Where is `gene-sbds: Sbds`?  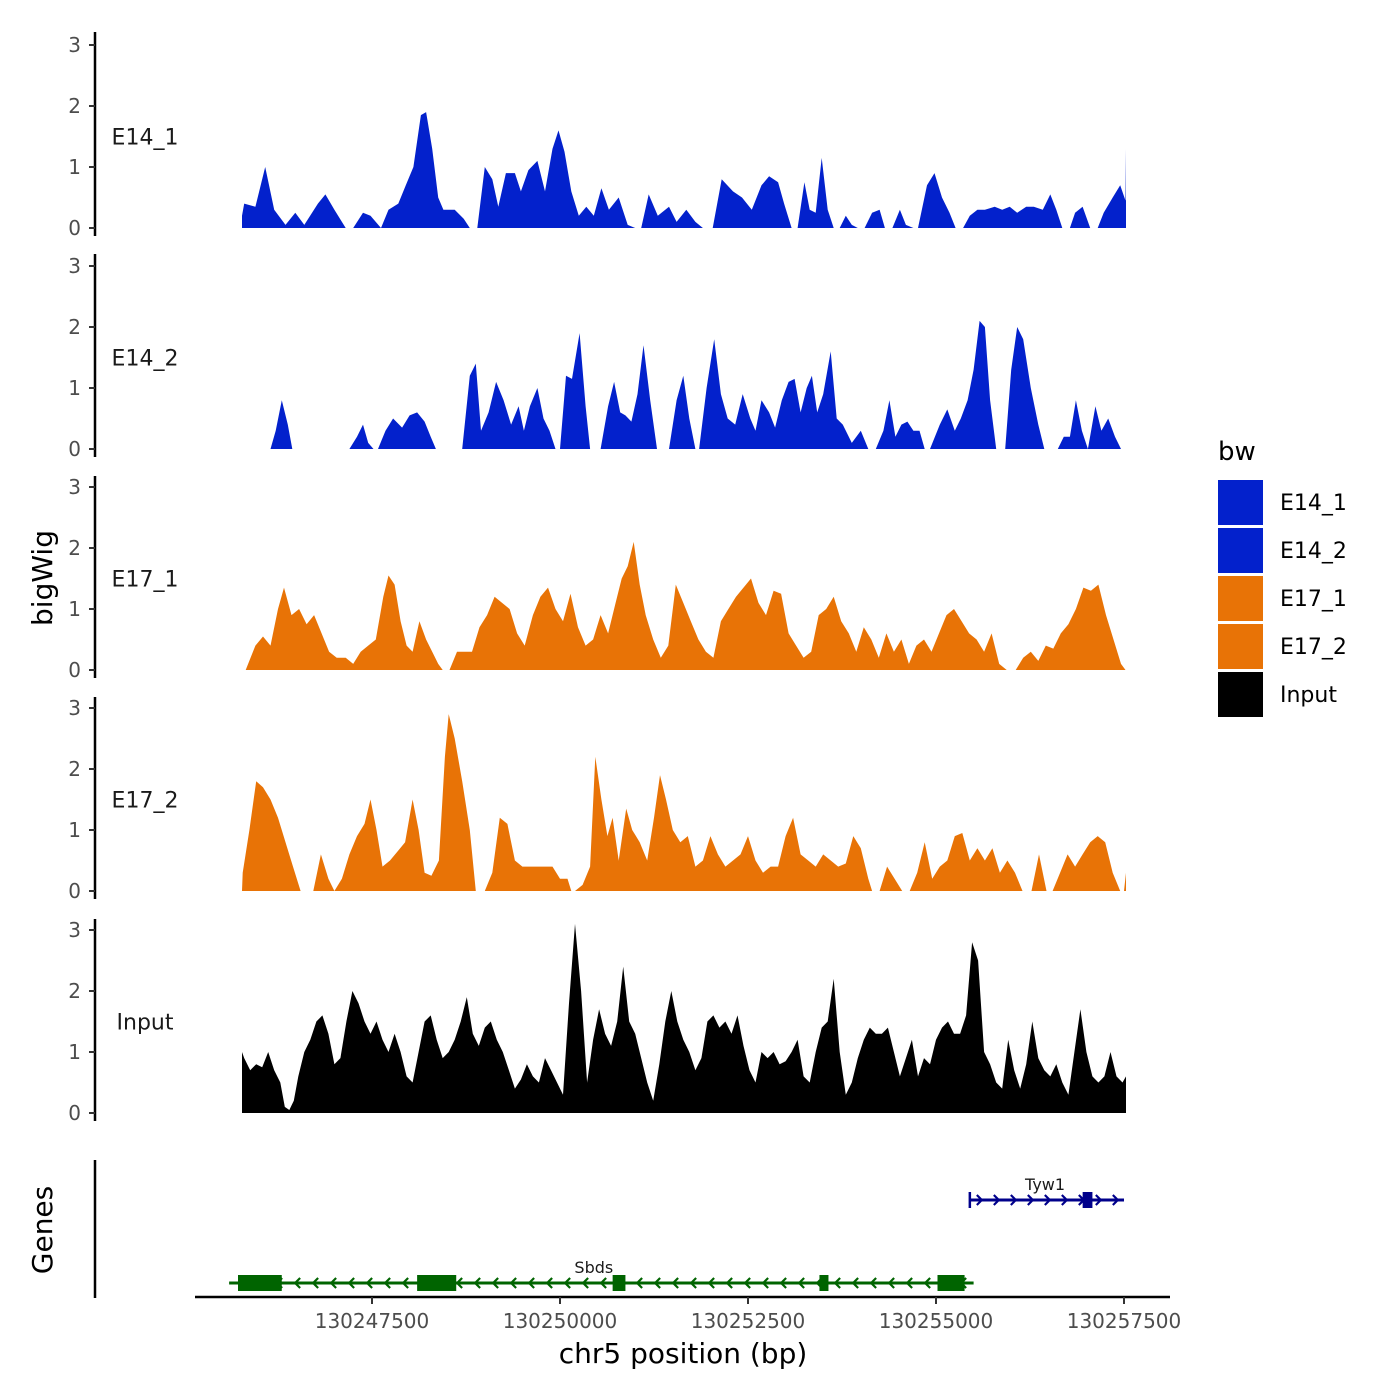 gene-sbds: Sbds is located at coordinates (601, 1274).